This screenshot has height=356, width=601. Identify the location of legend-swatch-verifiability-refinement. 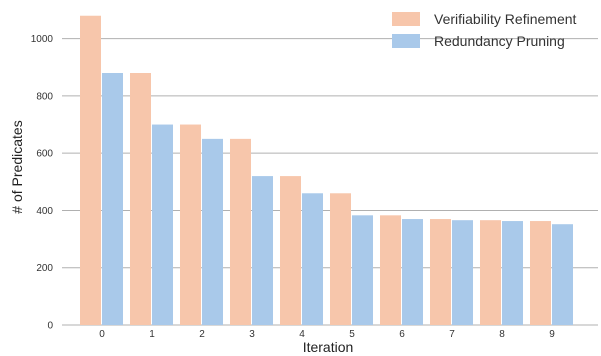
(406, 19).